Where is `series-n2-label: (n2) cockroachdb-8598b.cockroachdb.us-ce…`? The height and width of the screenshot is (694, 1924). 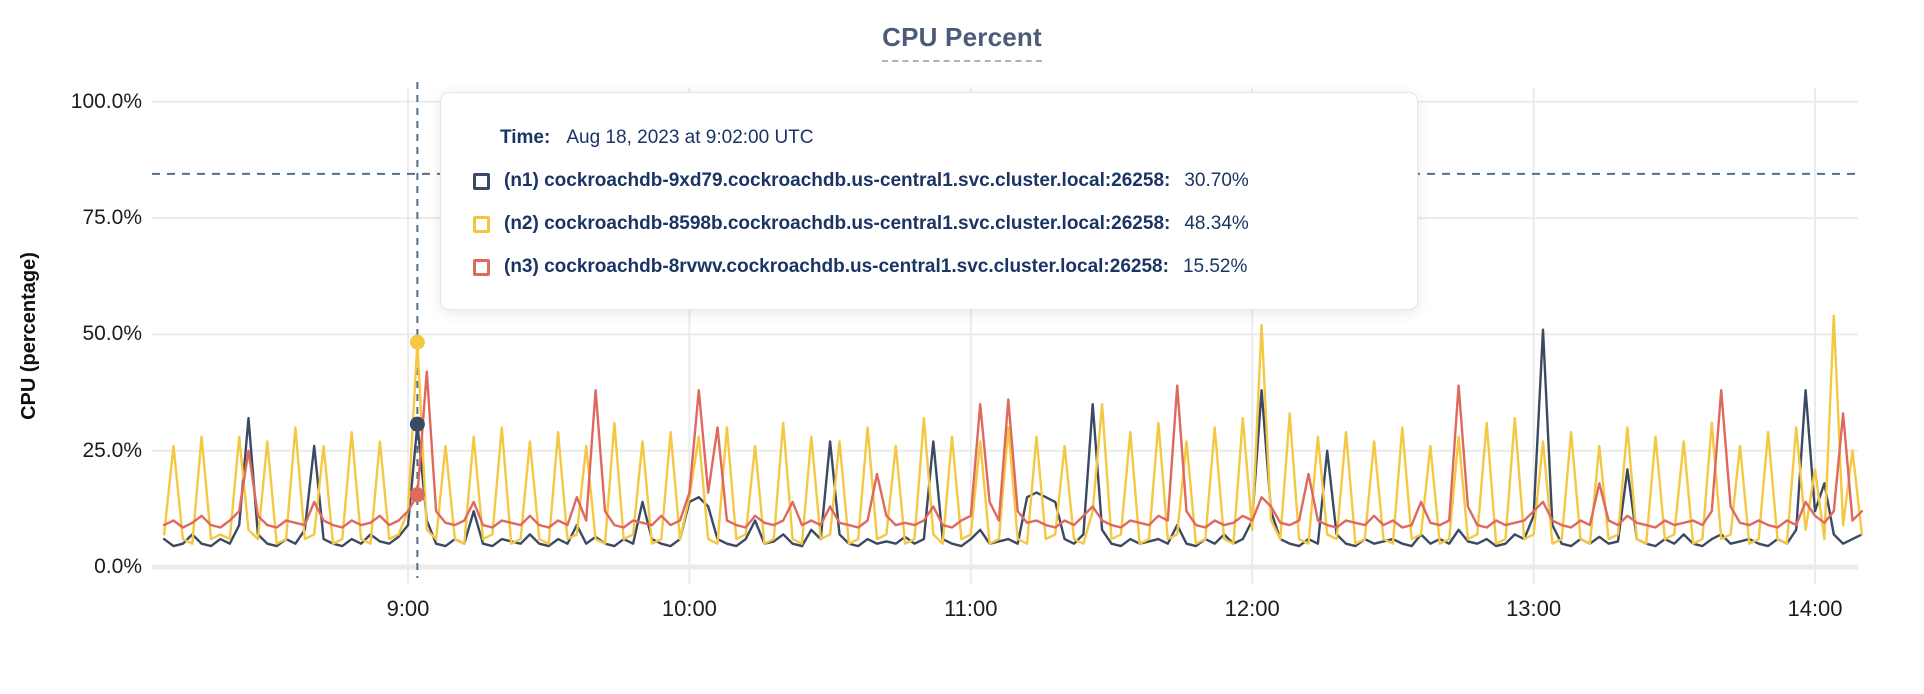
series-n2-label: (n2) cockroachdb-8598b.cockroachdb.us-ce… is located at coordinates (837, 223).